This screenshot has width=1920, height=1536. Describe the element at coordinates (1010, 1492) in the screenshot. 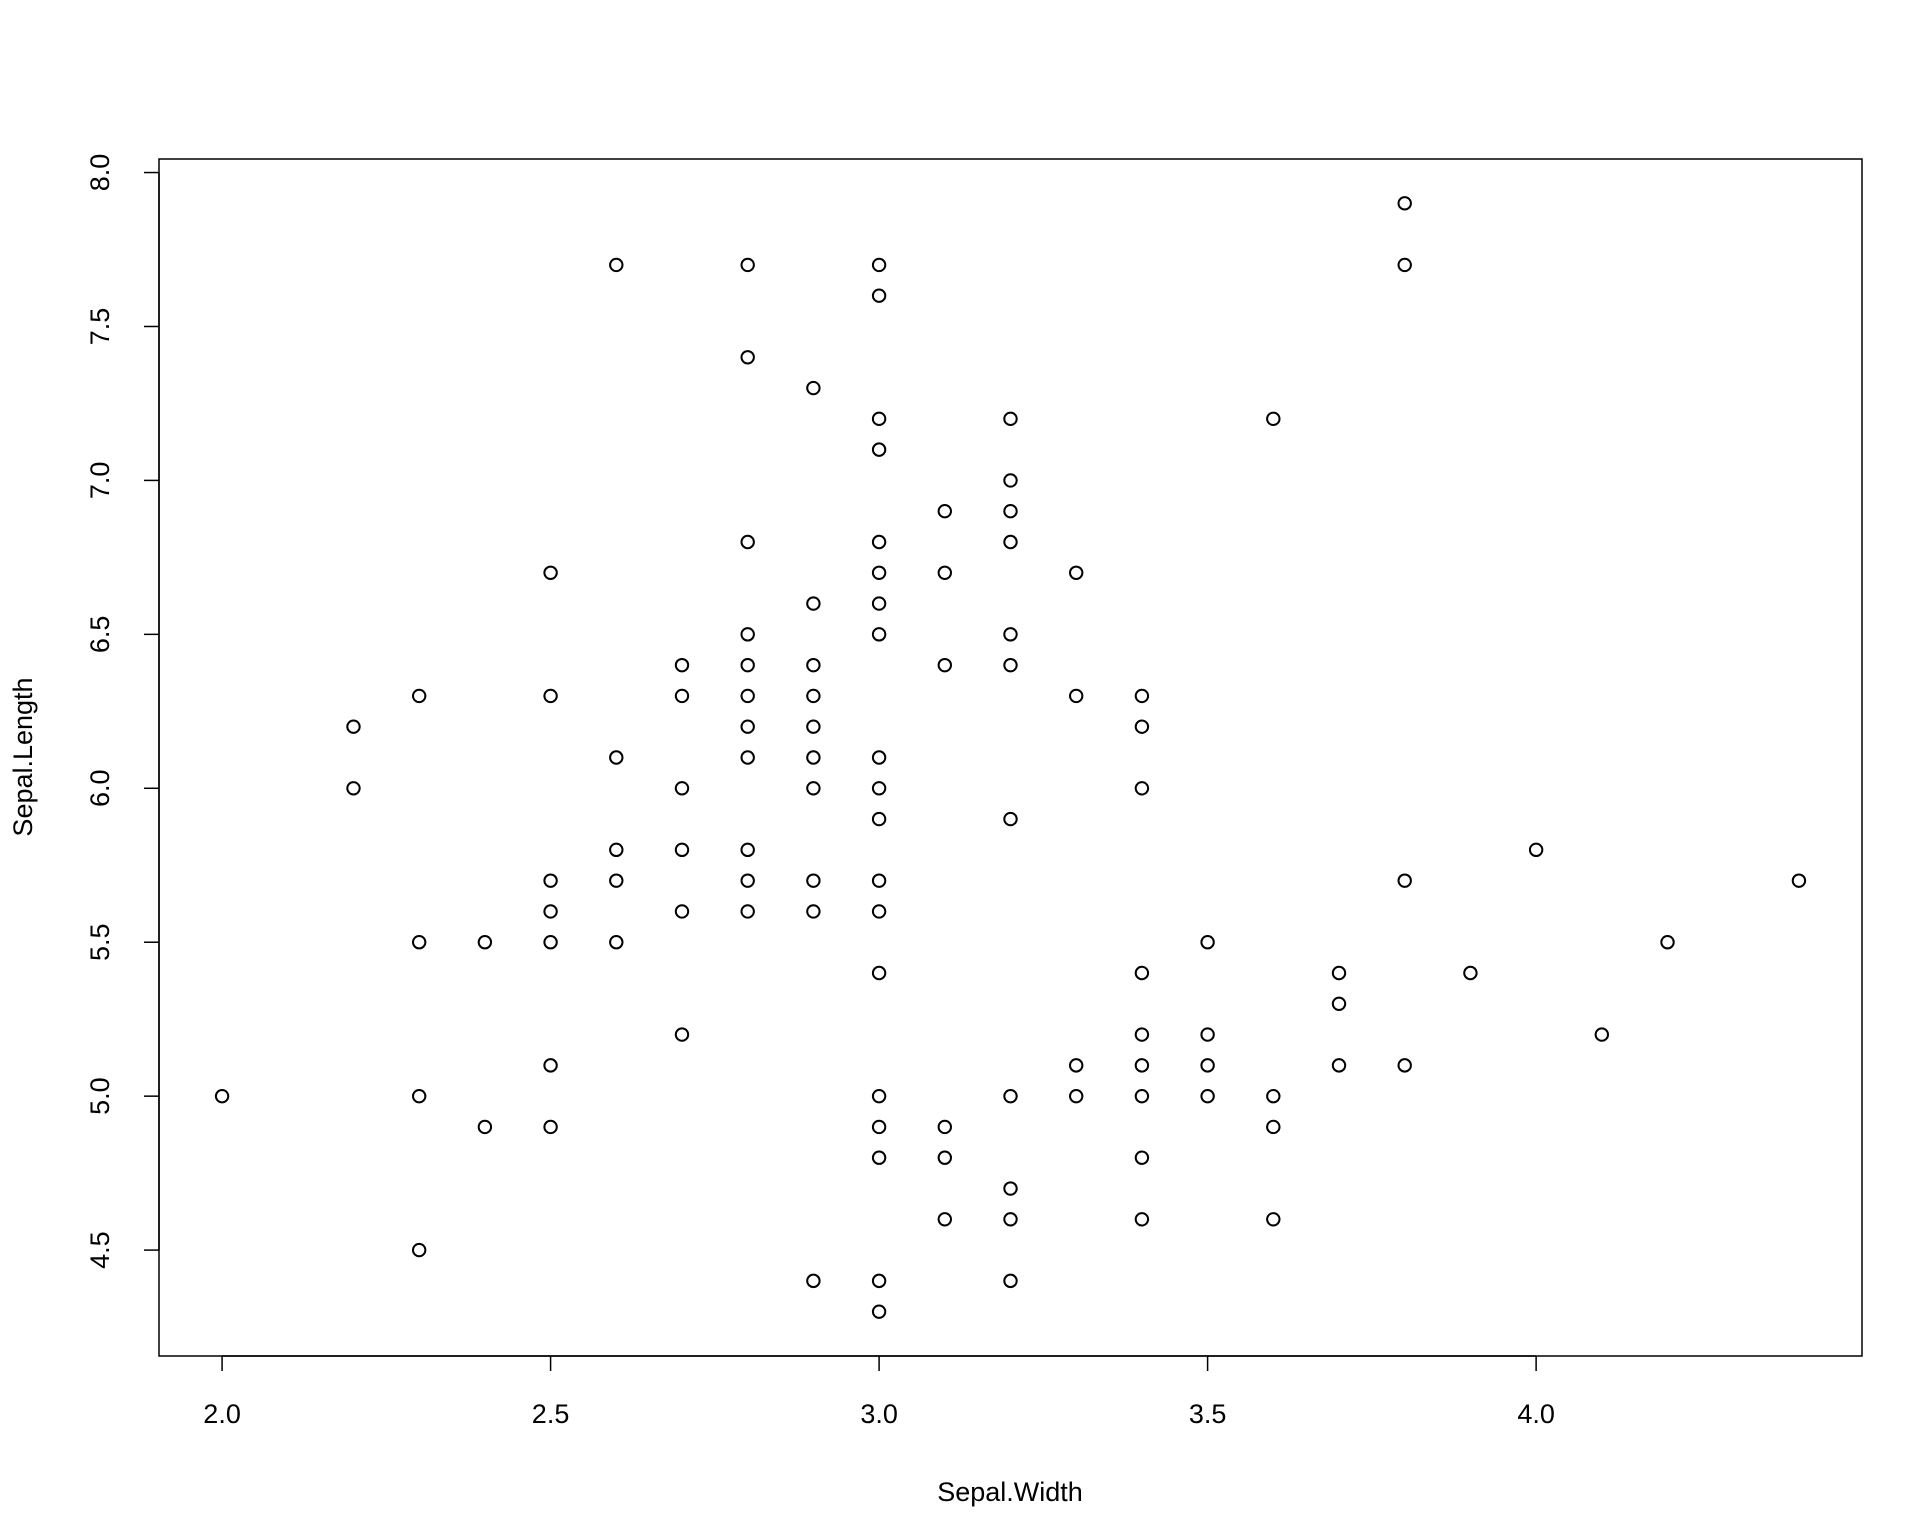

I see `x-axis-label: Sepal.Width` at that location.